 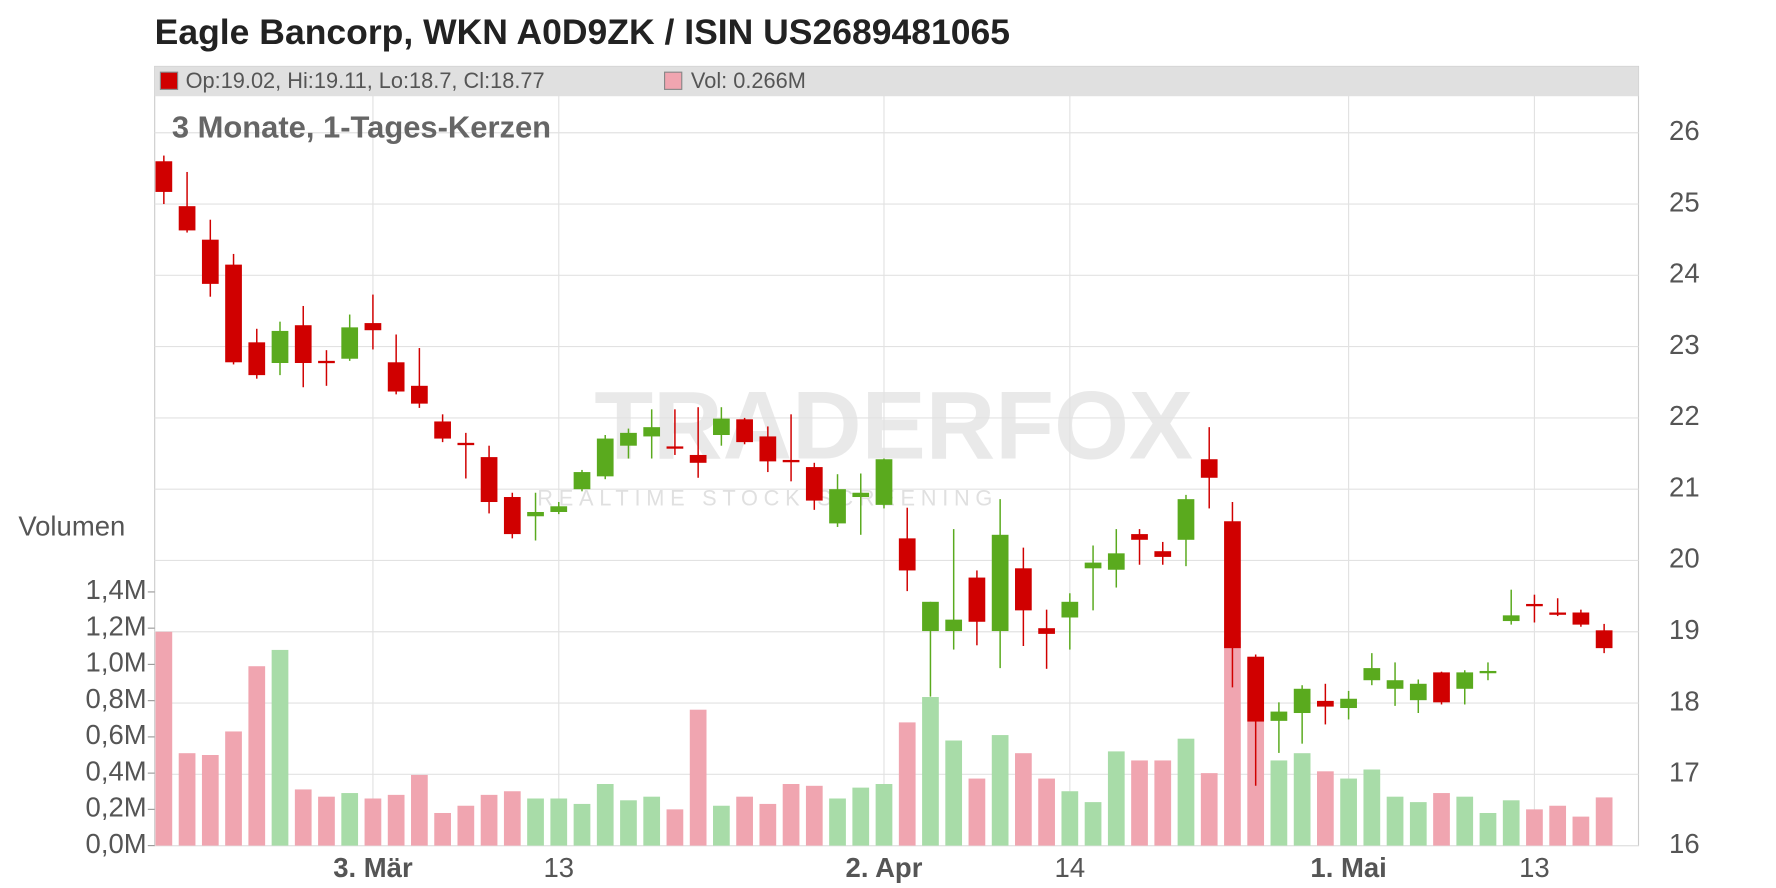 I want to click on legend-ohlc: Op:19.02, Hi:19.11, Lo:18.7, Cl:18.77, so click(x=365, y=80).